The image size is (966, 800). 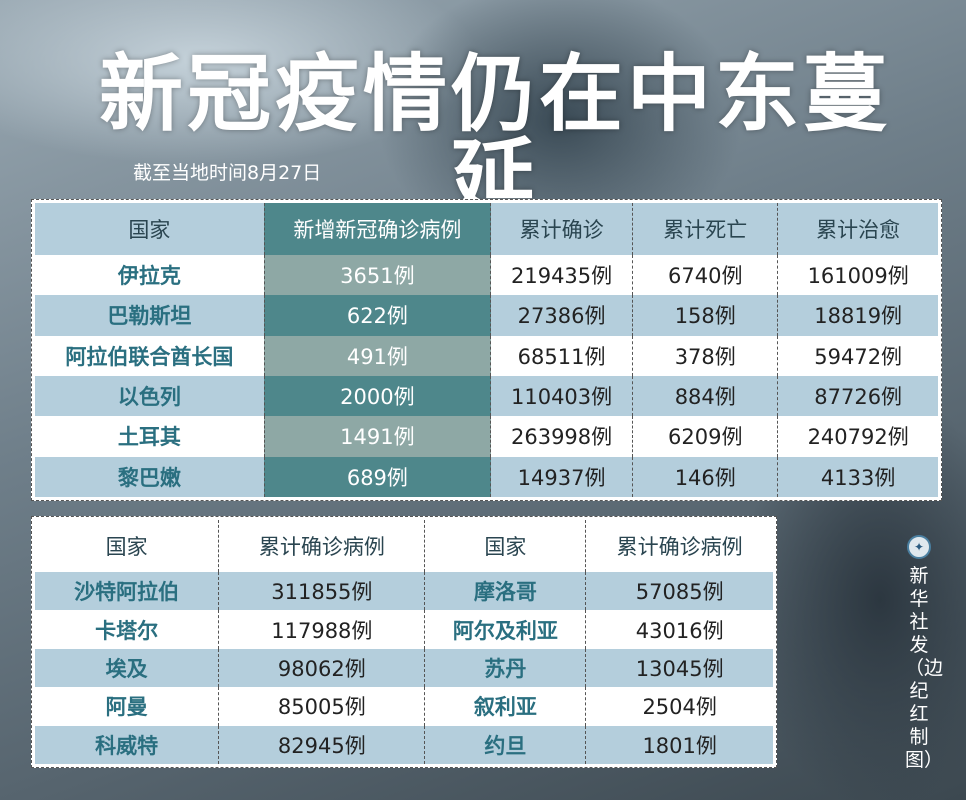 I want to click on value-cell: 27386例, so click(x=561, y=315).